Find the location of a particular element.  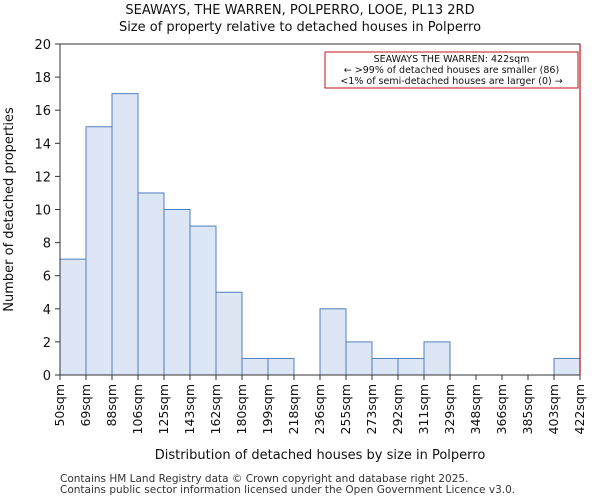

bar-199sqm is located at coordinates (281, 366).